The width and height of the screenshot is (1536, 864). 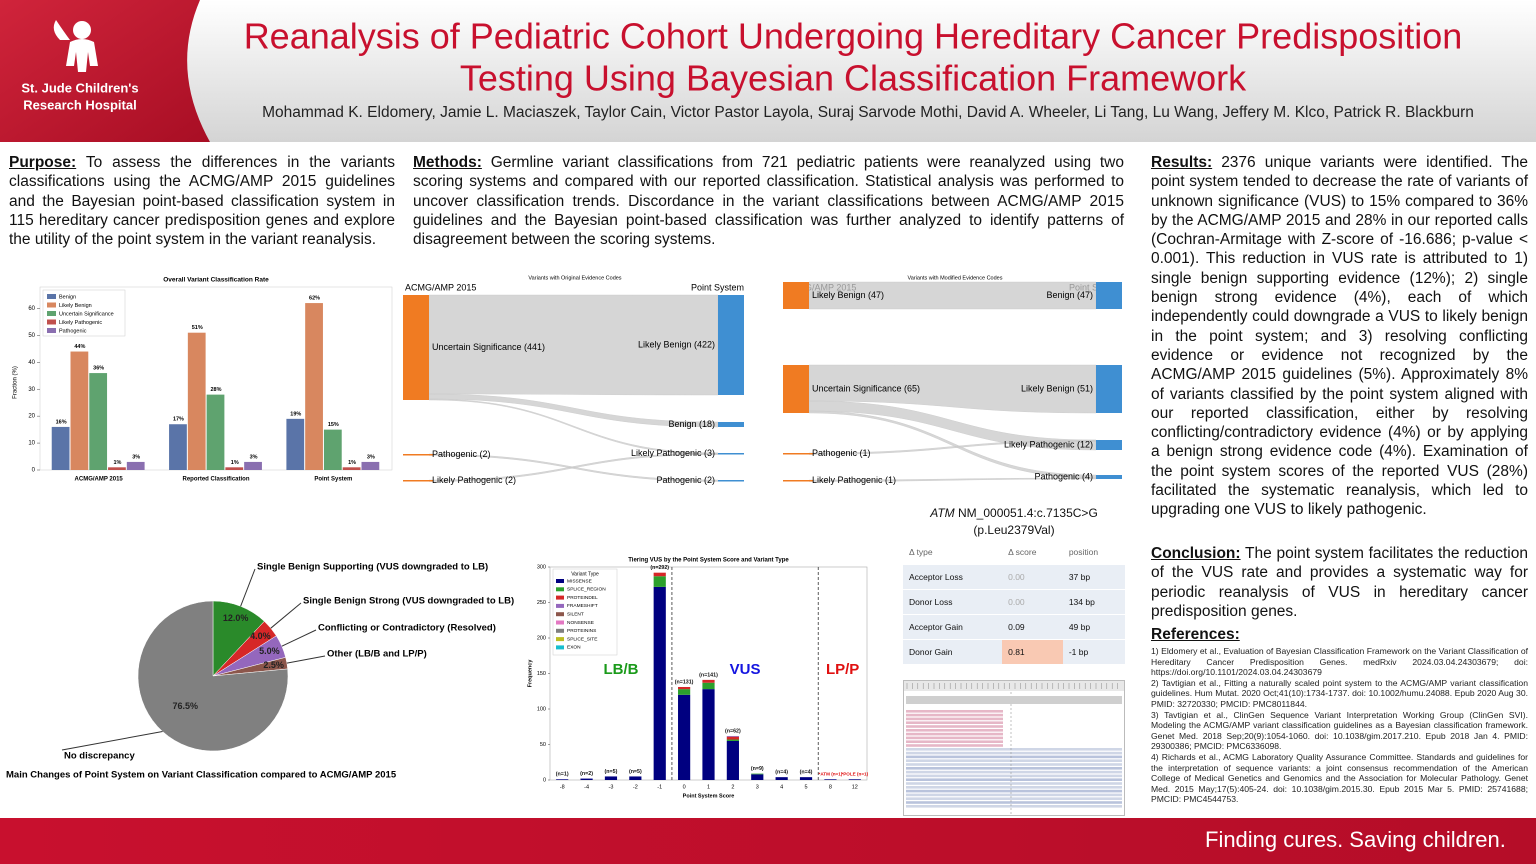 I want to click on column-header: position, so click(x=1093, y=552).